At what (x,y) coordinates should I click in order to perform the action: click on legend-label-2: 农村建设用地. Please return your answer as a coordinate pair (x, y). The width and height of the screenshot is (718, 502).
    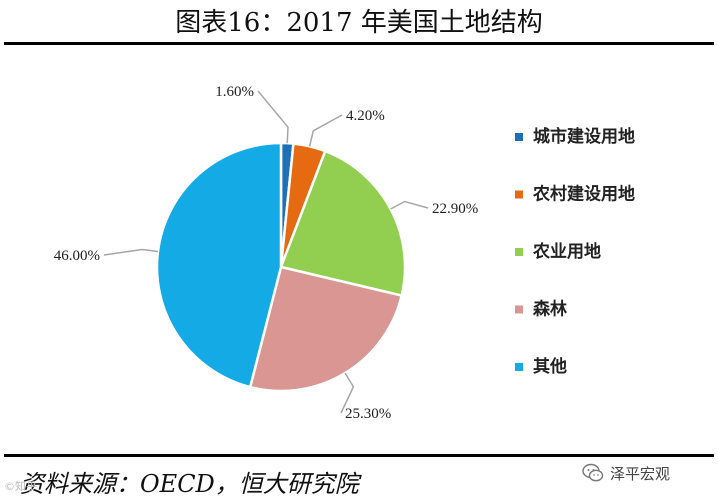
    Looking at the image, I should click on (583, 194).